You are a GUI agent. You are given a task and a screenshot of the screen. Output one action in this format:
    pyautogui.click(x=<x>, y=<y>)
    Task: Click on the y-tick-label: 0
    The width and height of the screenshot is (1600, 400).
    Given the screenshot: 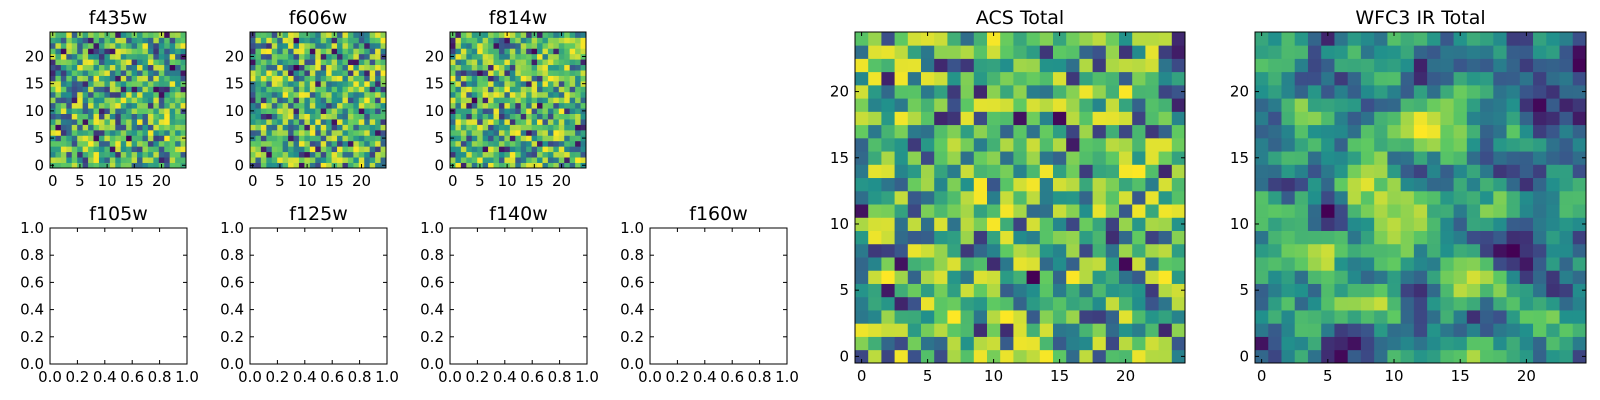 What is the action you would take?
    pyautogui.click(x=1244, y=356)
    